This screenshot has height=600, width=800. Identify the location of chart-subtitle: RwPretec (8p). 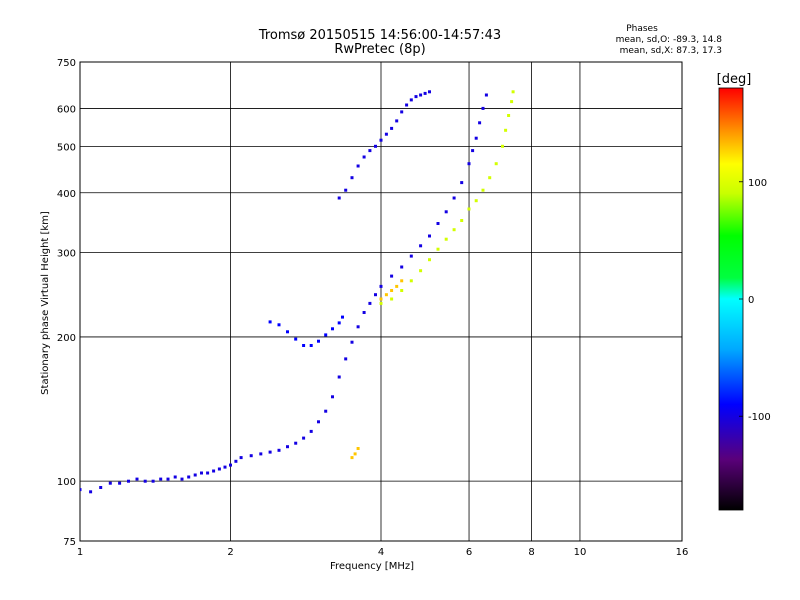
(379, 49).